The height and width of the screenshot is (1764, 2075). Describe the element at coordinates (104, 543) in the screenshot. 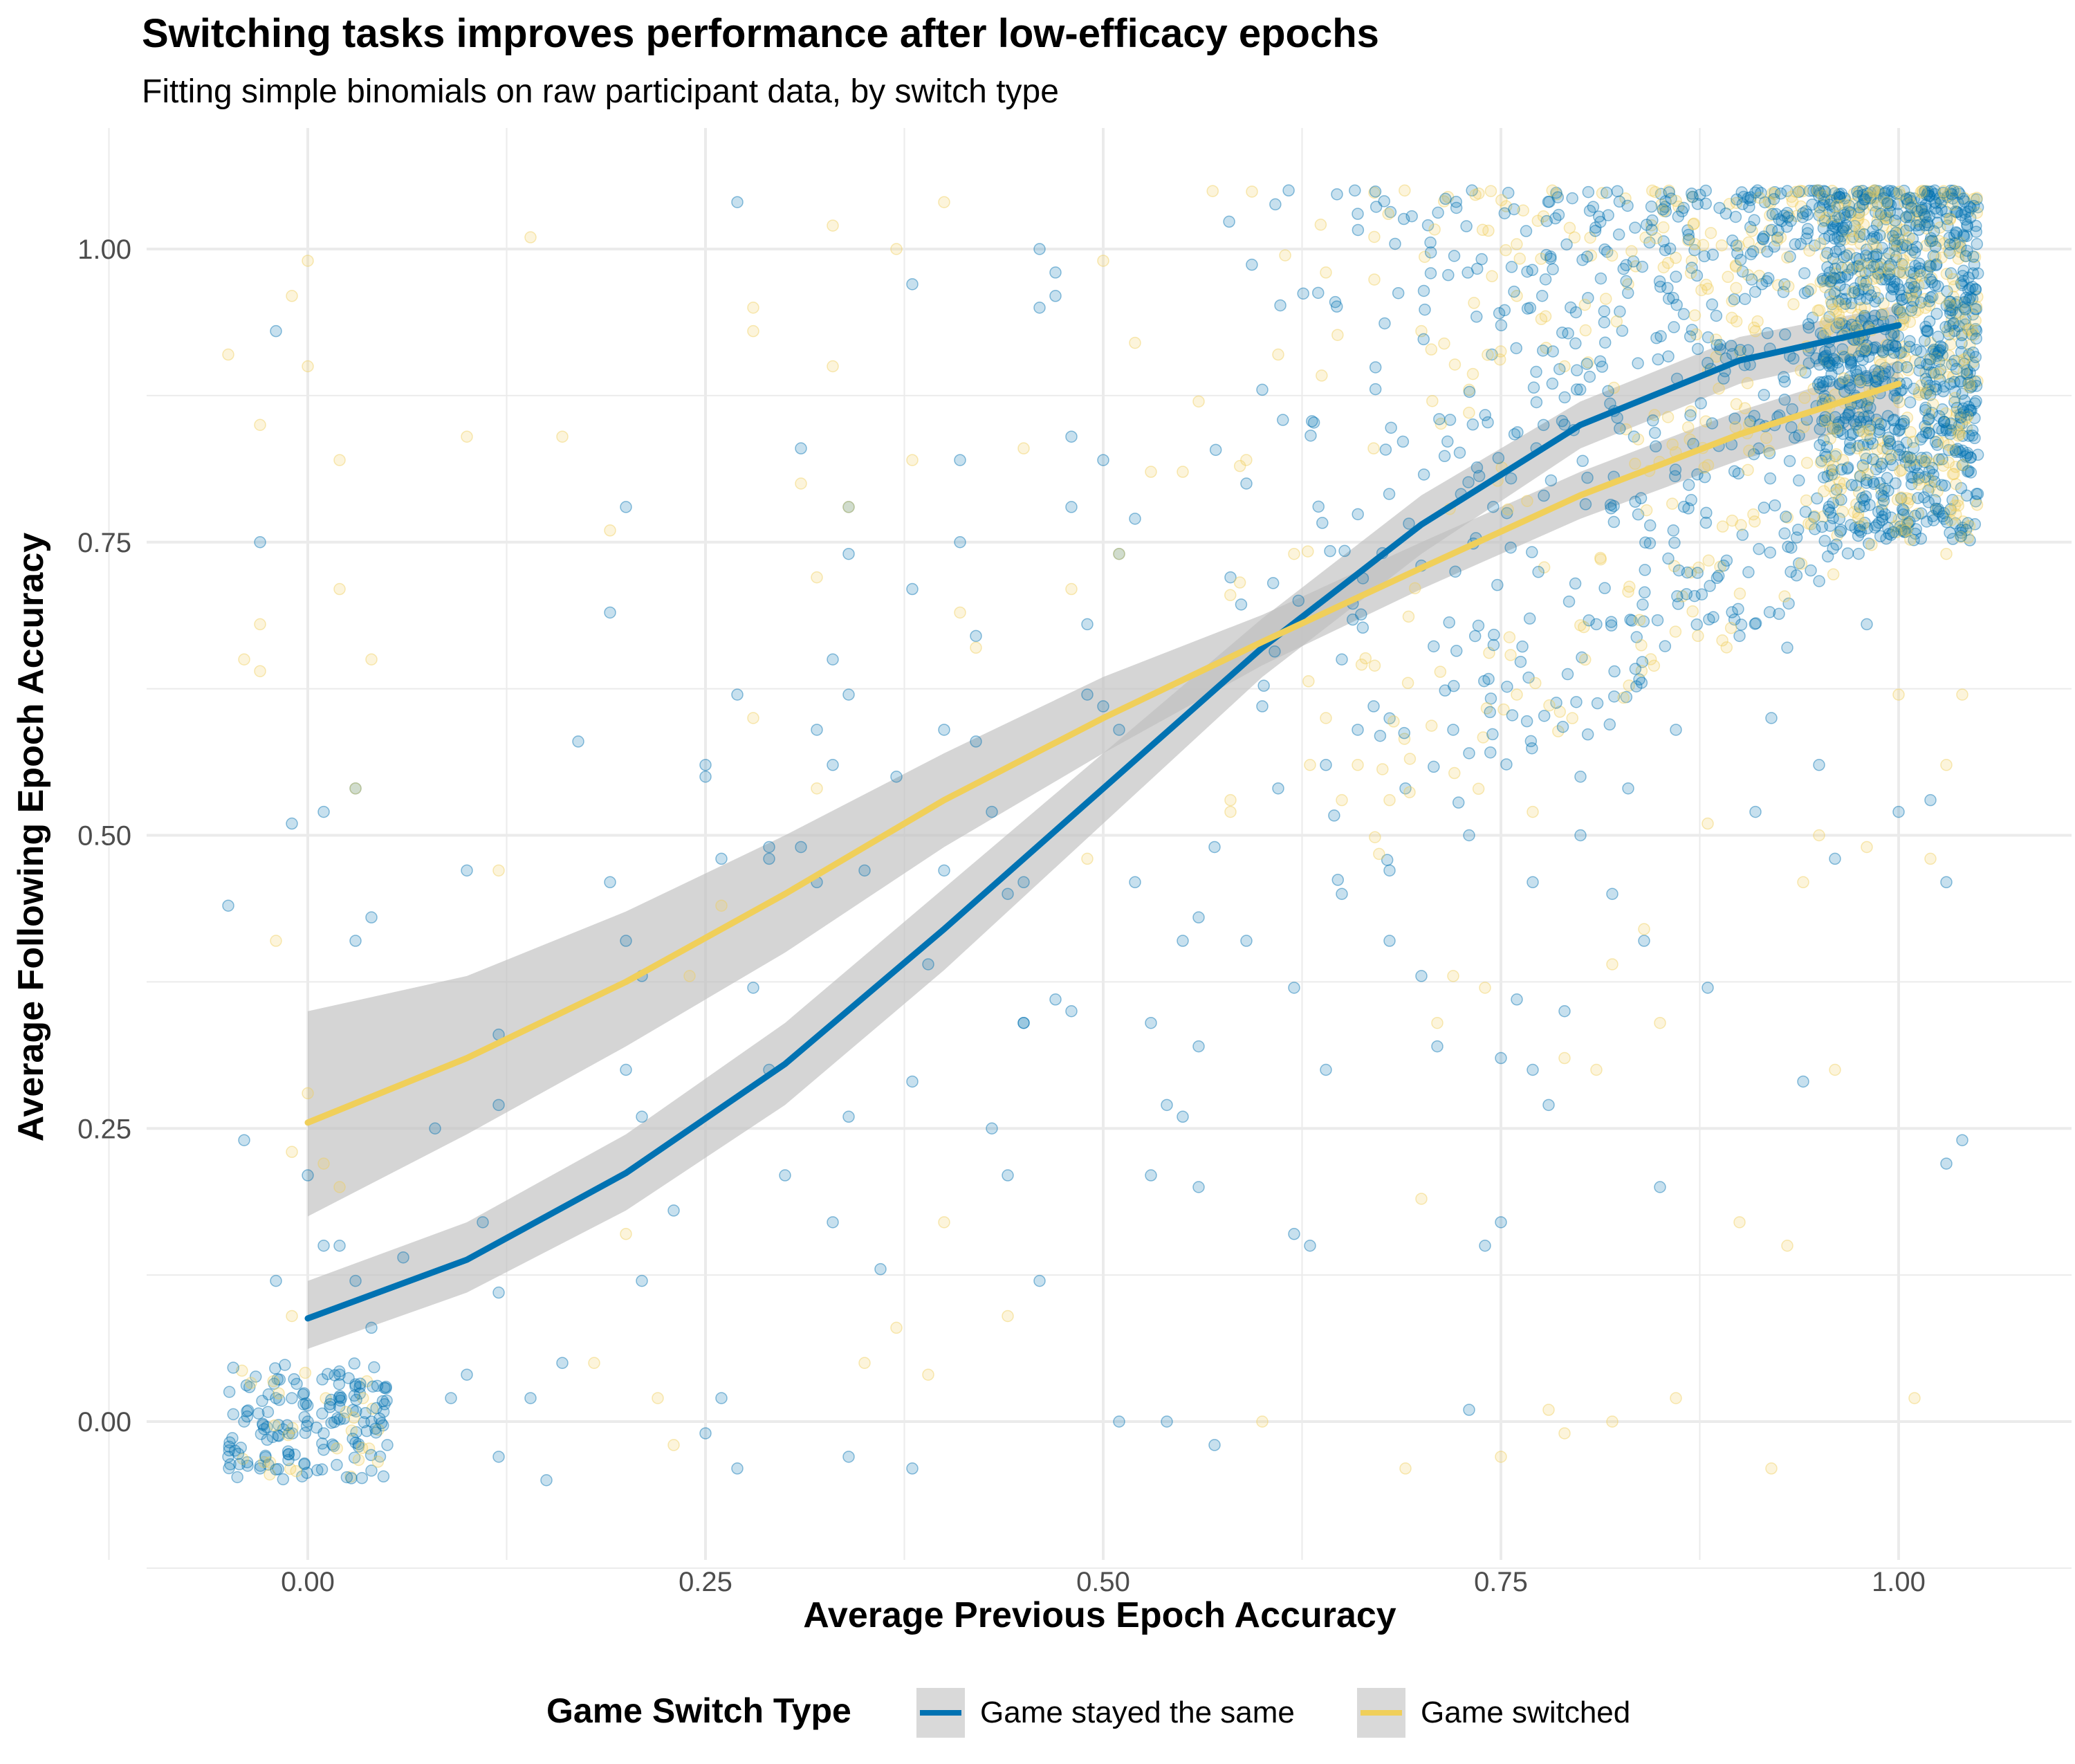

I see `y-tick-label: 0.75` at that location.